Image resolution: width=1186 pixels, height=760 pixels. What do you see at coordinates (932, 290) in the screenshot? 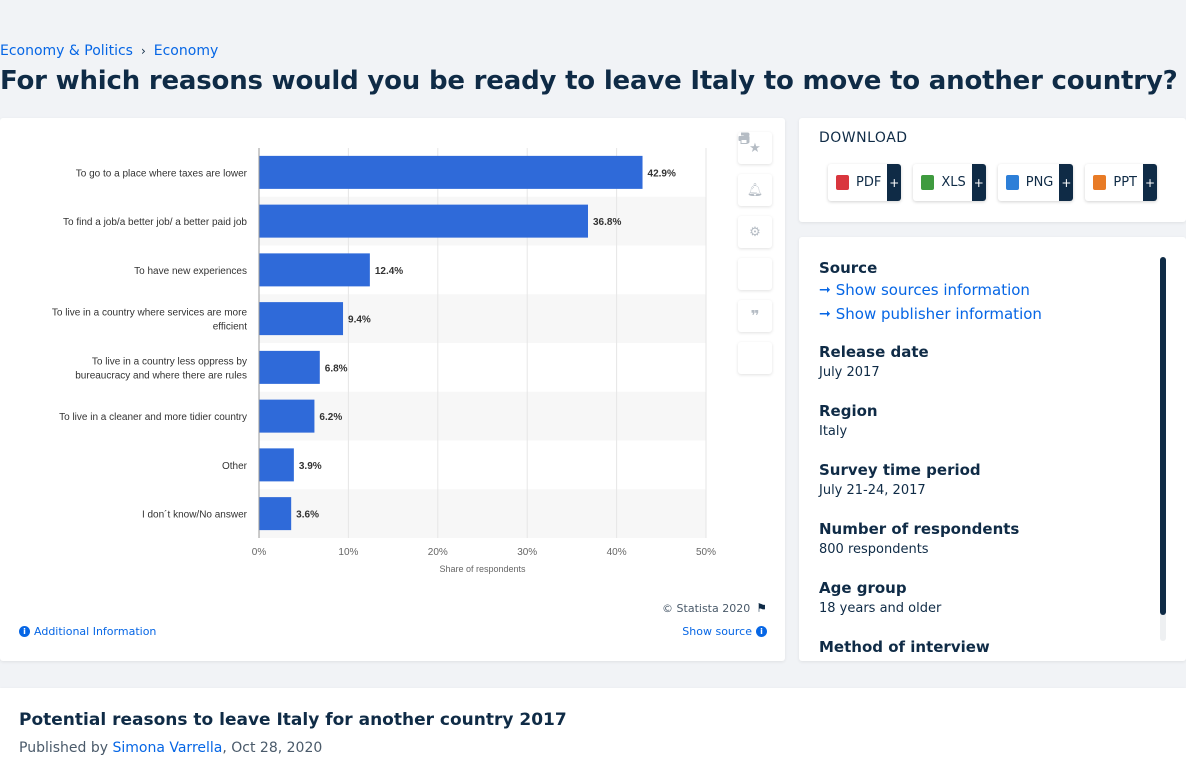
I see `show-sources-label: Show sources information` at bounding box center [932, 290].